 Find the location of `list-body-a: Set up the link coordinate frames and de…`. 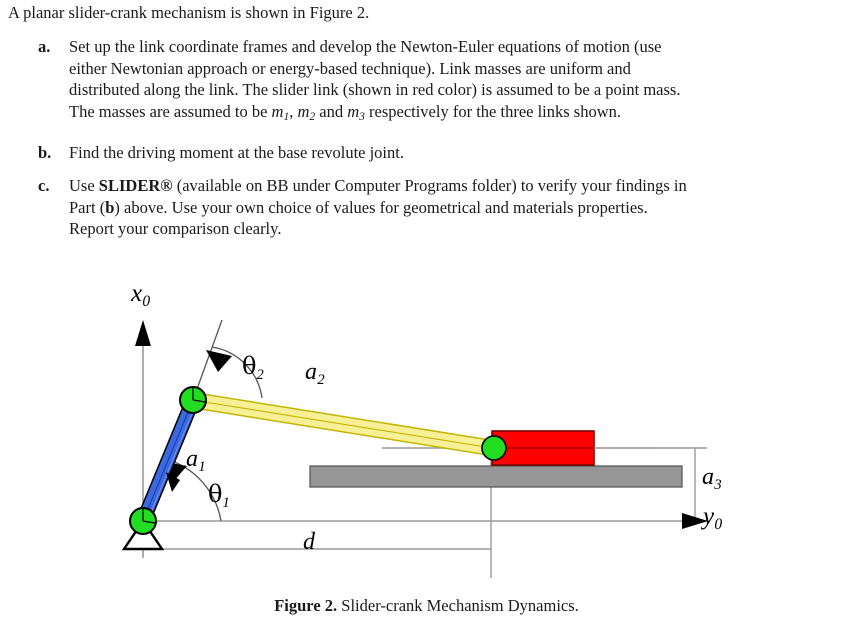

list-body-a: Set up the link coordinate frames and de… is located at coordinates (453, 80).